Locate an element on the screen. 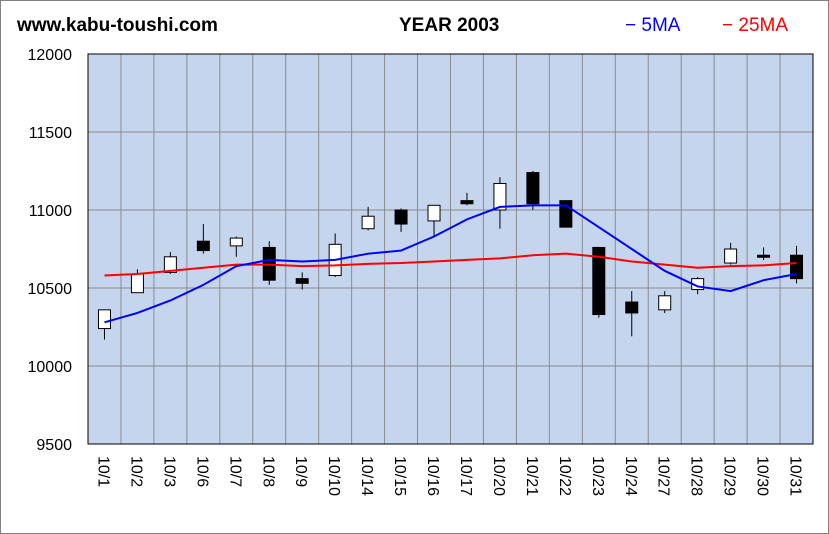  x-tick-label: 10/9 is located at coordinates (300, 471).